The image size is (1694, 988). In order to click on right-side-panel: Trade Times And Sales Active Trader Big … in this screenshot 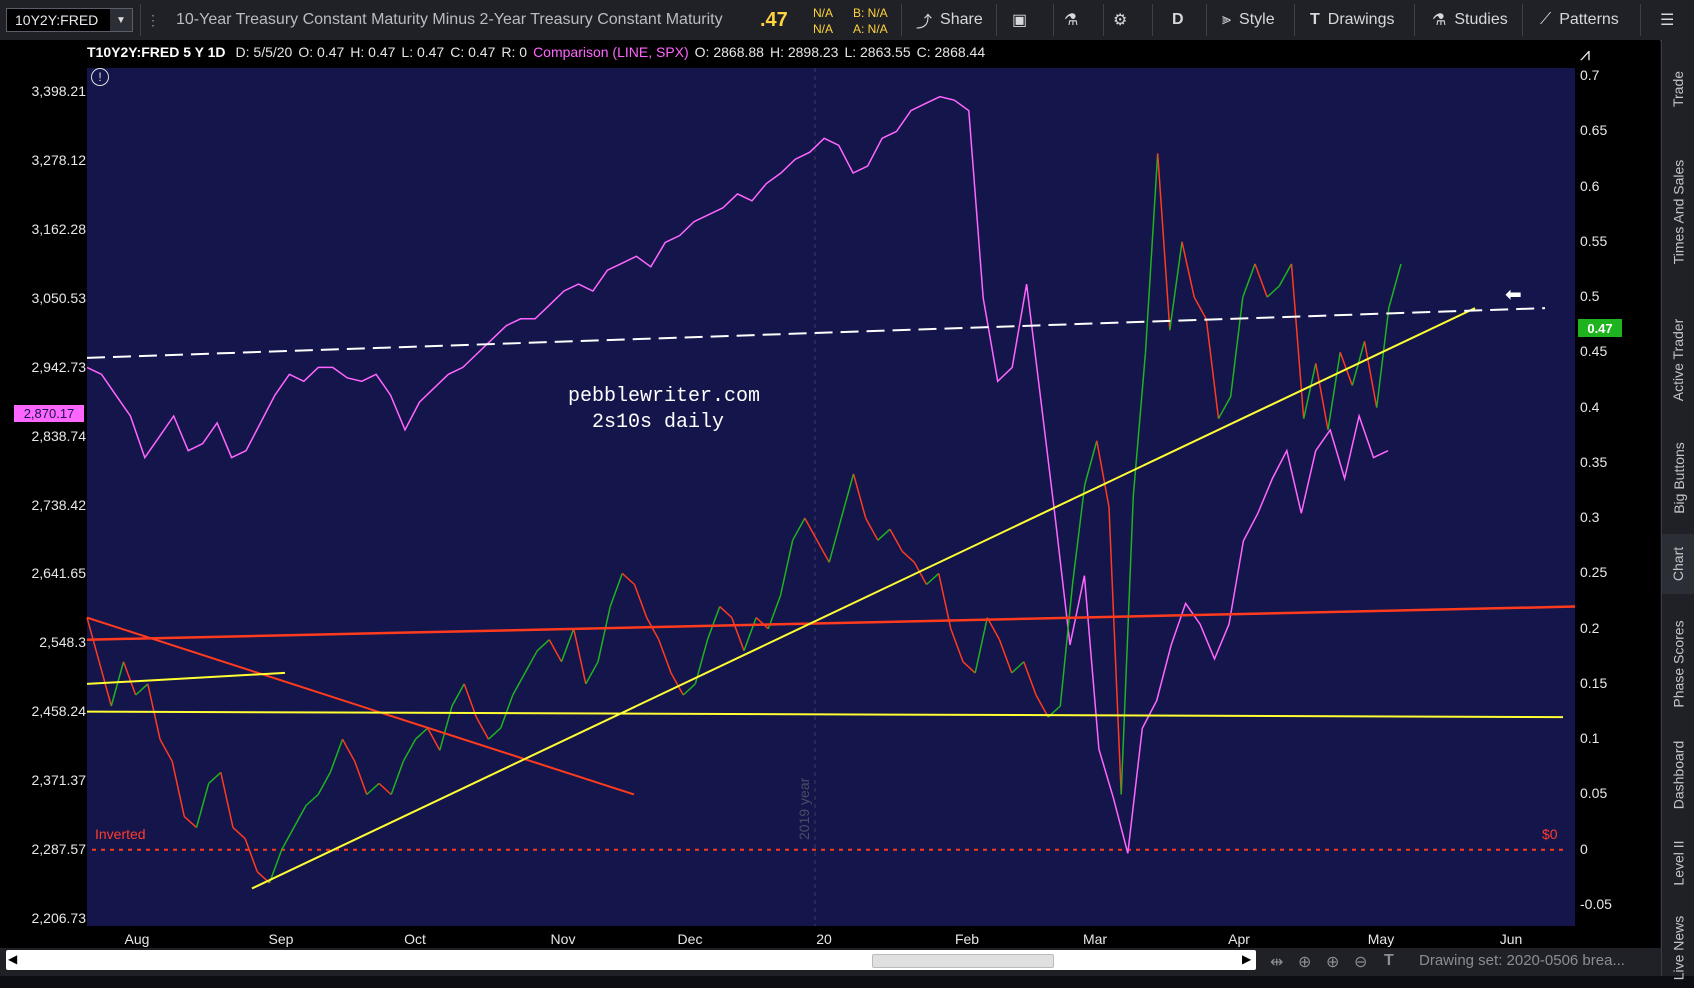, I will do `click(1677, 510)`.